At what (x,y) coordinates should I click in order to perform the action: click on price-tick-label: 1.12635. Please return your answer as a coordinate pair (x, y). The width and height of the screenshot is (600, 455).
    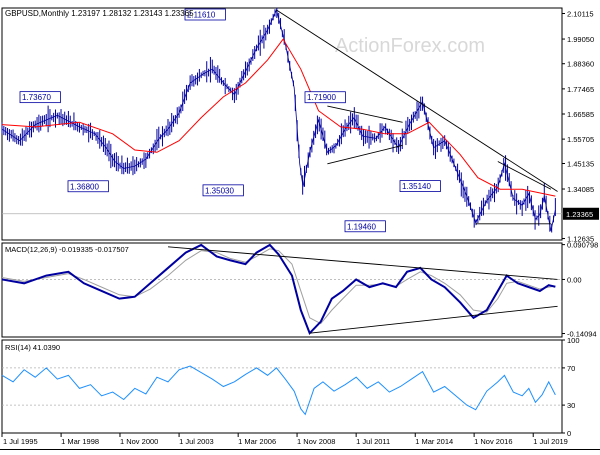
    Looking at the image, I should click on (580, 239).